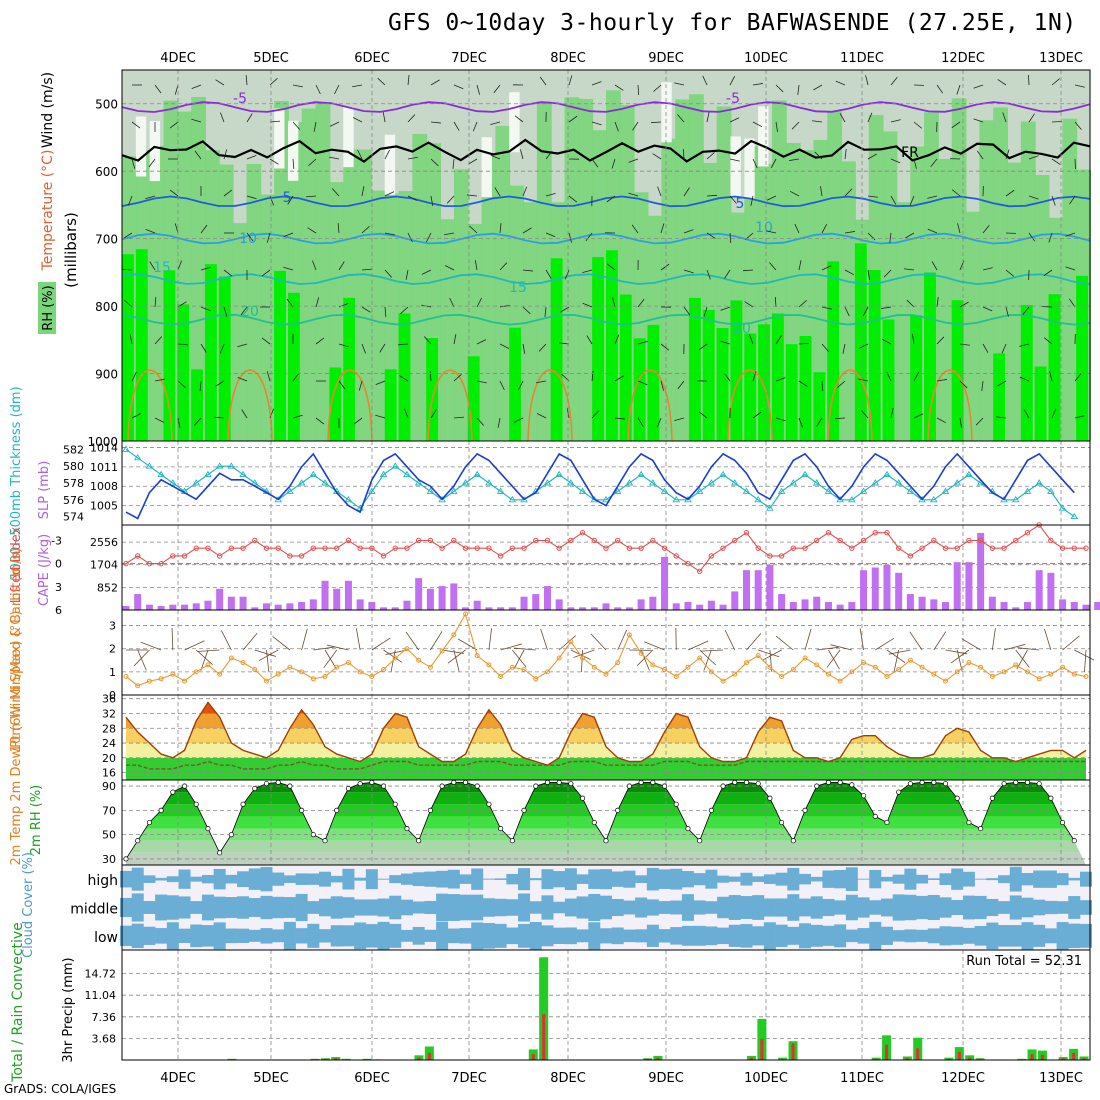 The height and width of the screenshot is (1100, 1100). I want to click on rh-ytick: 30, so click(109, 859).